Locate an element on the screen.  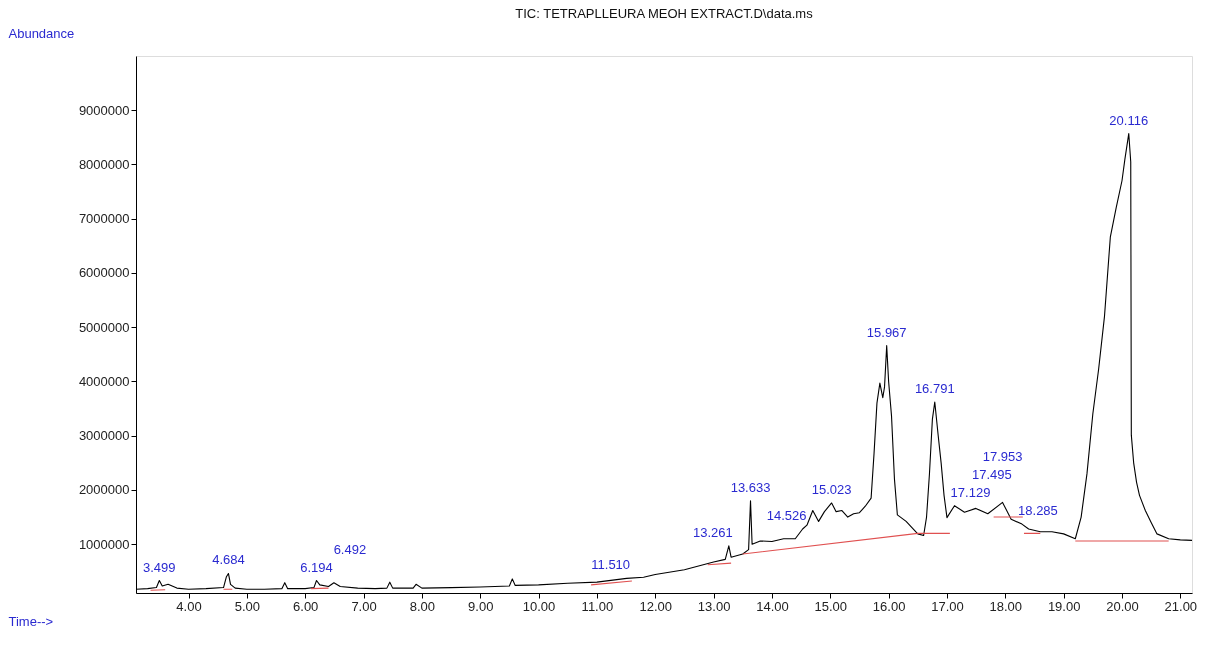
annotation: 15.023 is located at coordinates (831, 489).